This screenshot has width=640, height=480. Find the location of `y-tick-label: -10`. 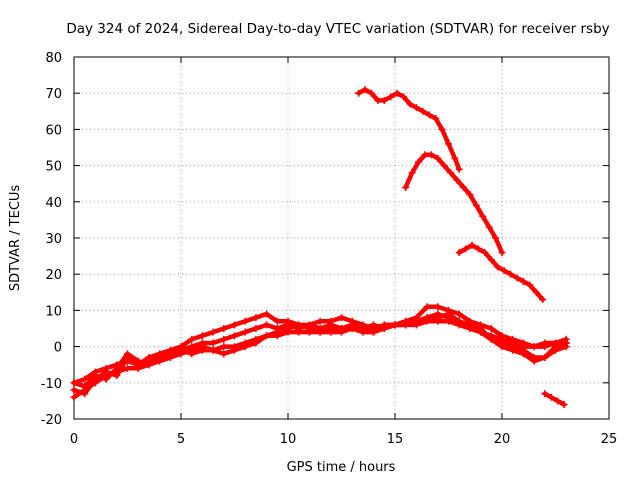

y-tick-label: -10 is located at coordinates (51, 384).